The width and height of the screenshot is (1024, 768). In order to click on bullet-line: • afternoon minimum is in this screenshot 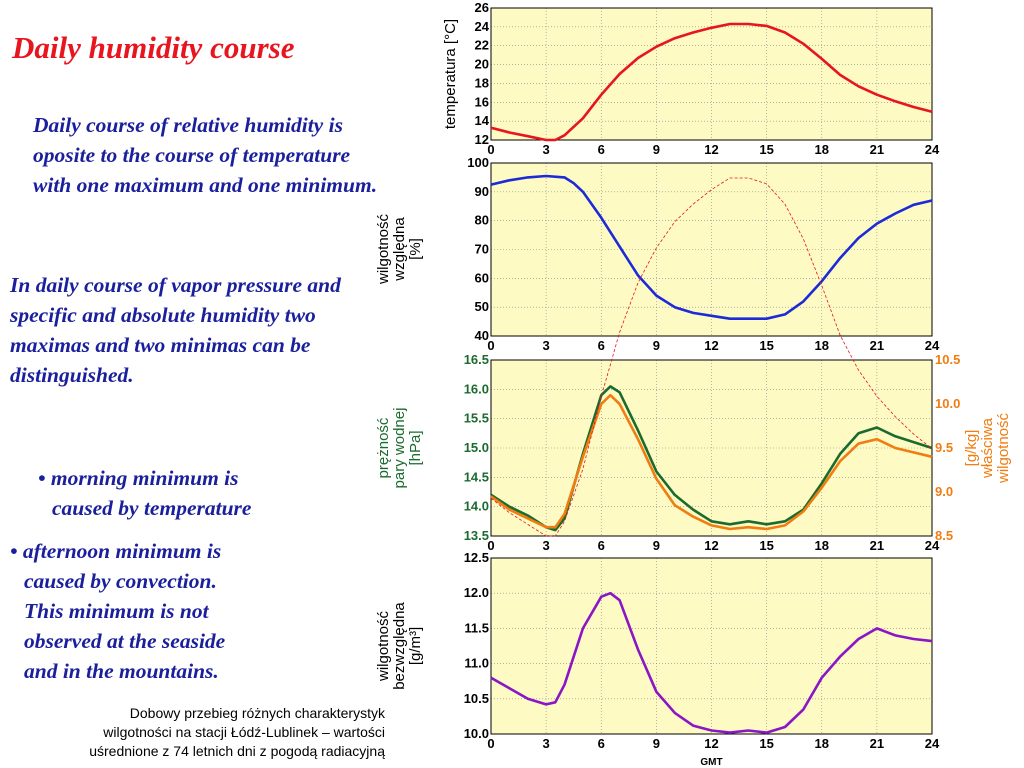, I will do `click(116, 551)`.